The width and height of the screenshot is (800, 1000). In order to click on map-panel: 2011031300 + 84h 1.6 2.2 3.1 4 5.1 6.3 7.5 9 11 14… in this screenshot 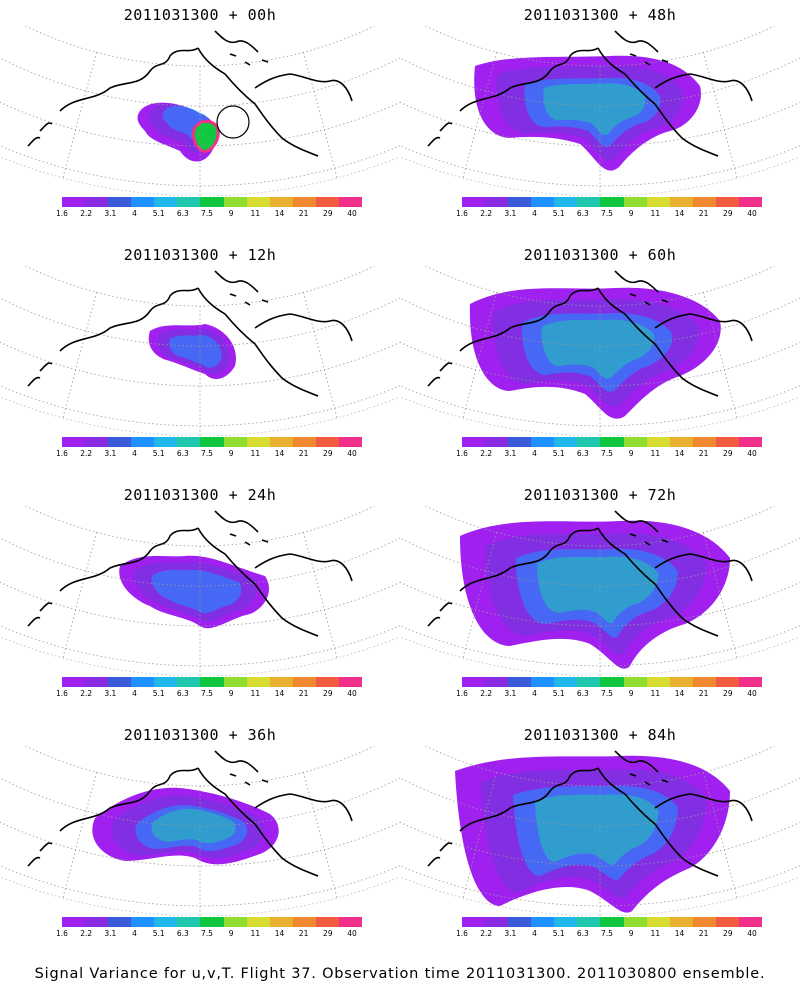, I will do `click(600, 842)`.